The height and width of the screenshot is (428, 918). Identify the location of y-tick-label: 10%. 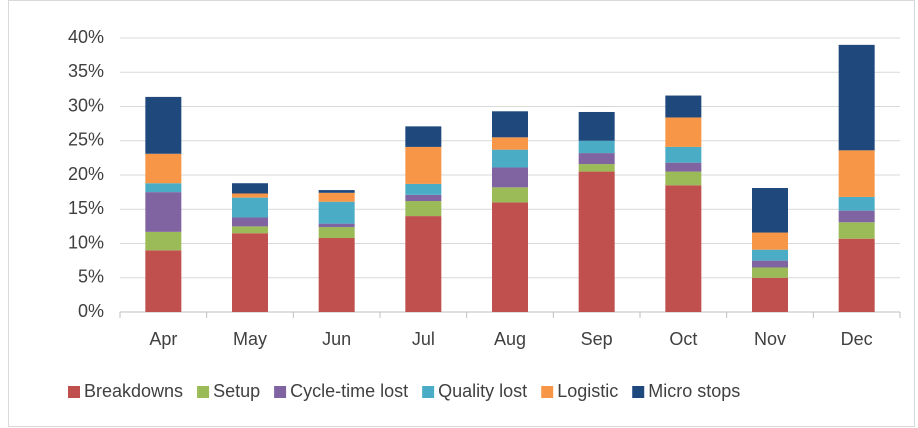
(86, 242).